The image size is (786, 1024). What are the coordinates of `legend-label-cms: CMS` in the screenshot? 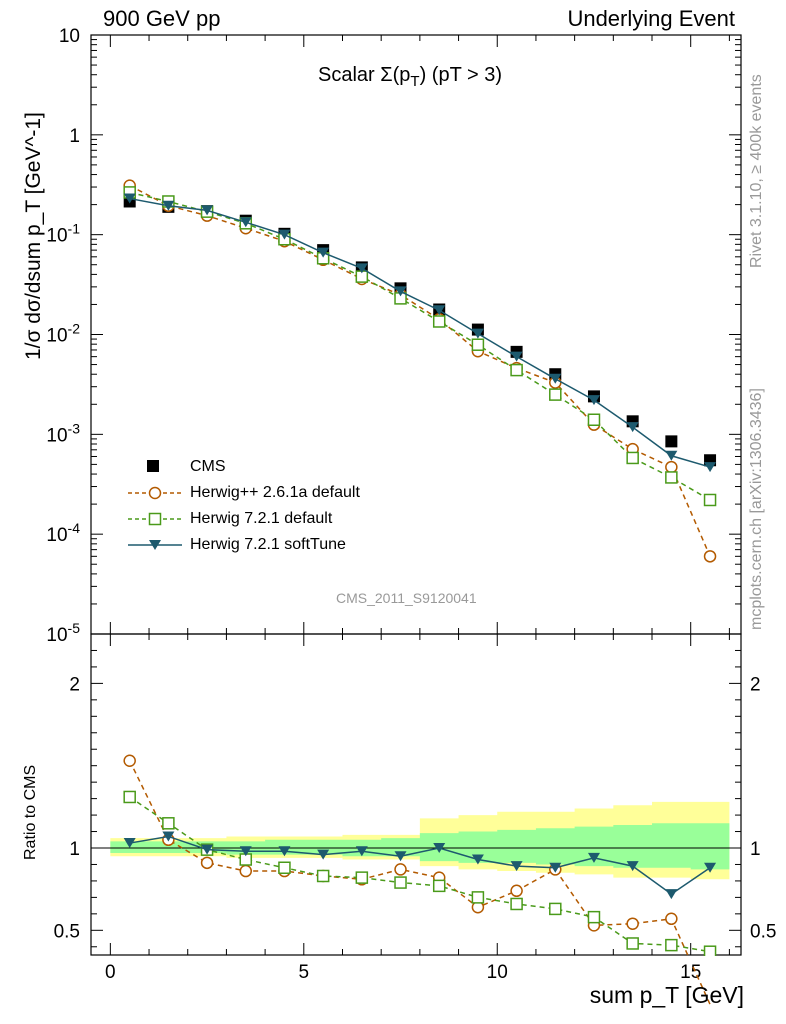 It's located at (208, 466).